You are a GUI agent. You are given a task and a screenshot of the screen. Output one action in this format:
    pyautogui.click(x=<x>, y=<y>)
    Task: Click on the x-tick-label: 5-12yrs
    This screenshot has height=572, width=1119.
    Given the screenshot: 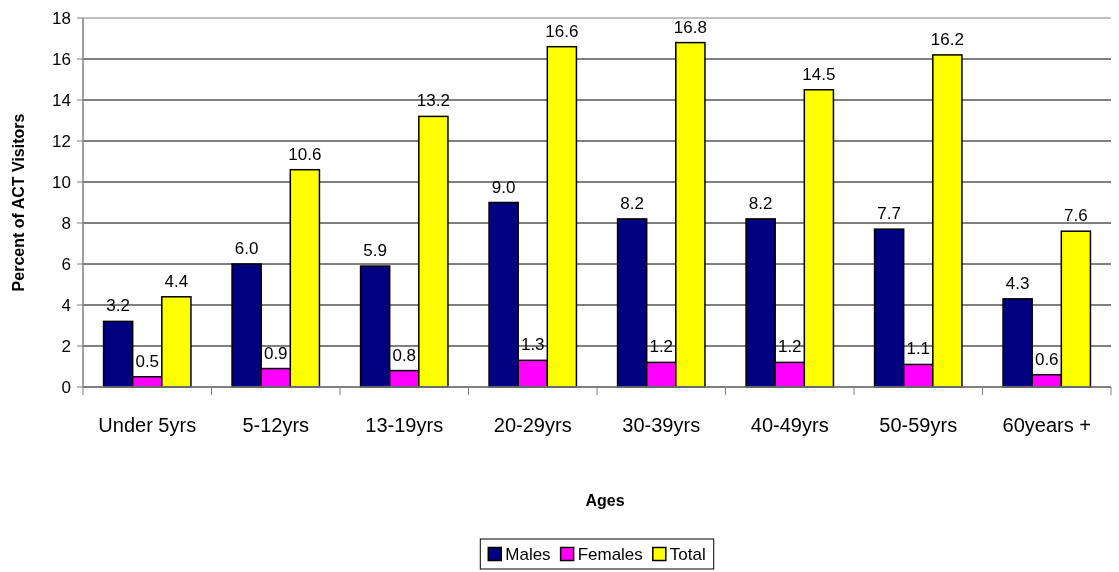 What is the action you would take?
    pyautogui.click(x=276, y=425)
    